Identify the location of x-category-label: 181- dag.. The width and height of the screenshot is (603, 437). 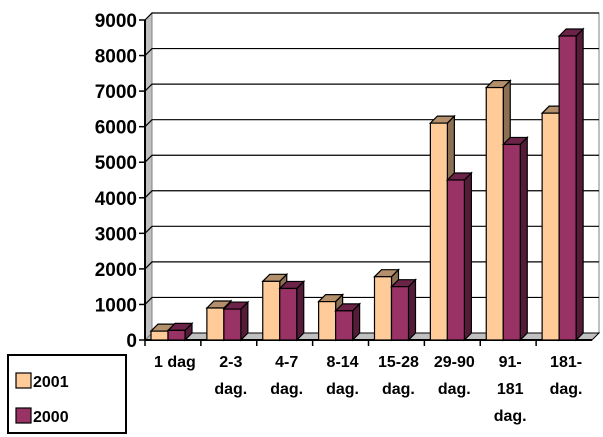
(566, 376).